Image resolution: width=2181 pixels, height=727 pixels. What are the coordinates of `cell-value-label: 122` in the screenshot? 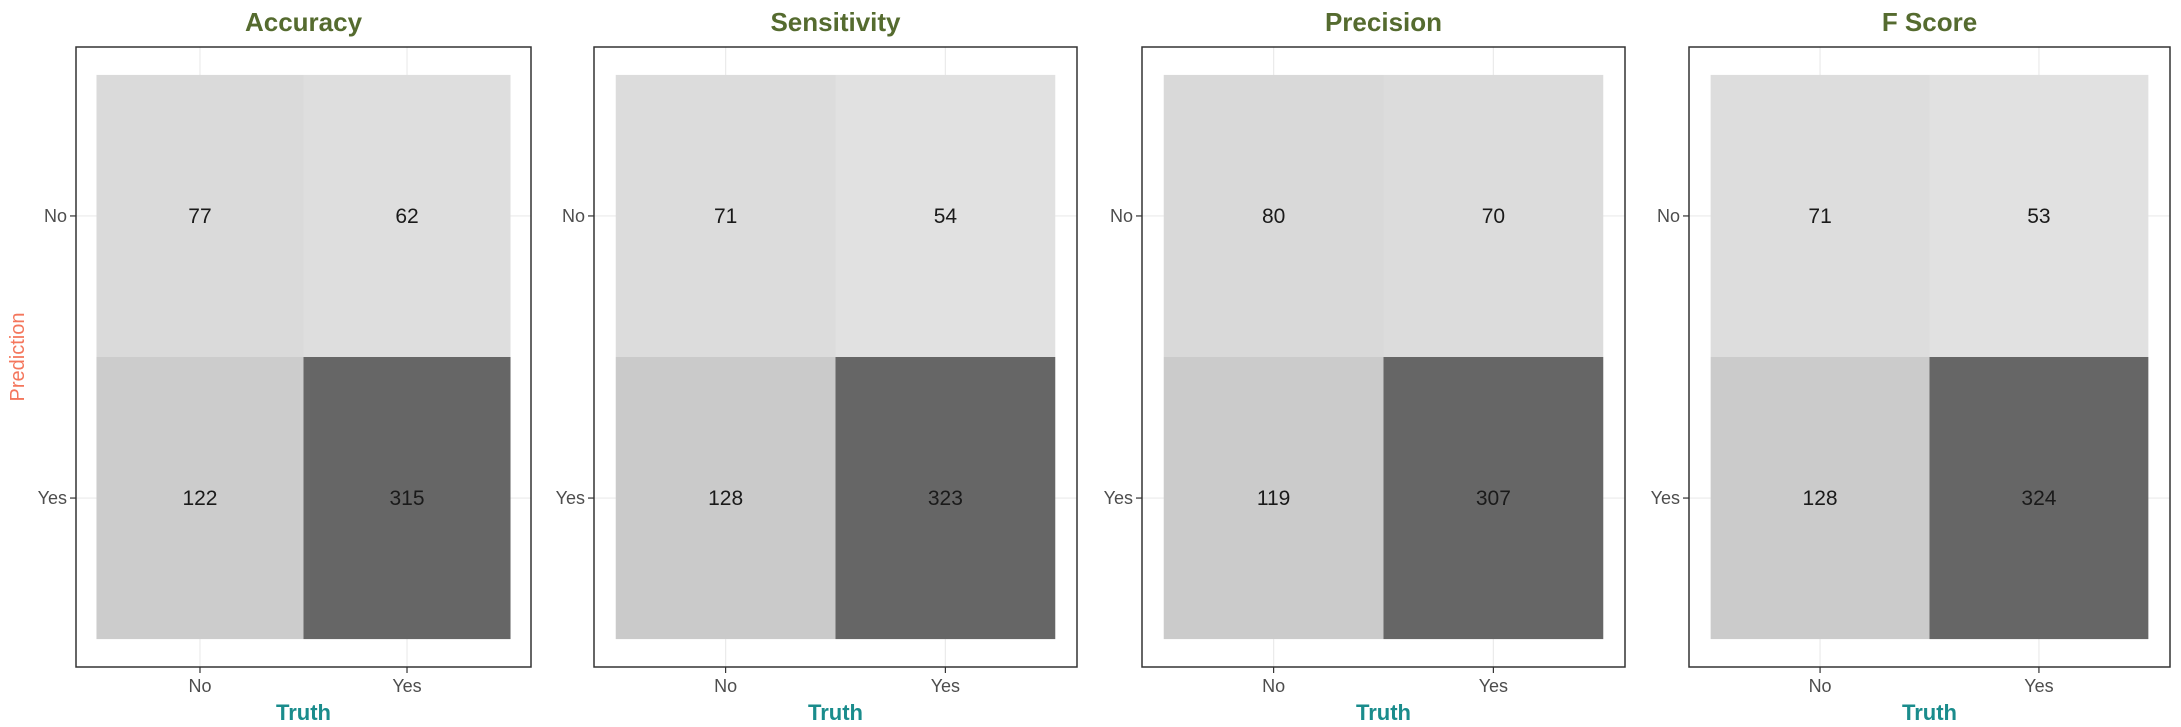 It's located at (199, 498).